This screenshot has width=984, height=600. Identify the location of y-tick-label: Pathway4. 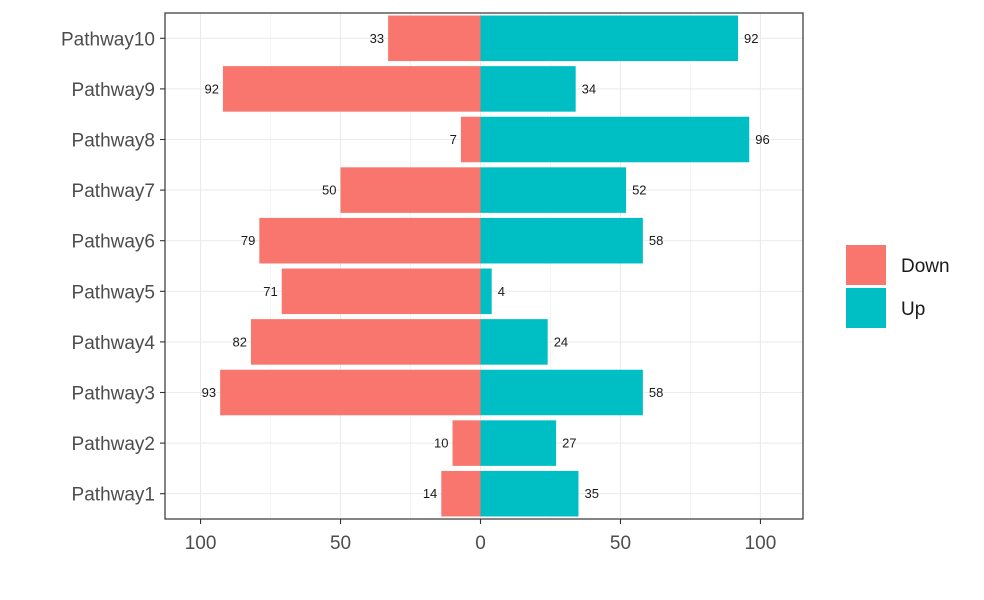
(114, 343).